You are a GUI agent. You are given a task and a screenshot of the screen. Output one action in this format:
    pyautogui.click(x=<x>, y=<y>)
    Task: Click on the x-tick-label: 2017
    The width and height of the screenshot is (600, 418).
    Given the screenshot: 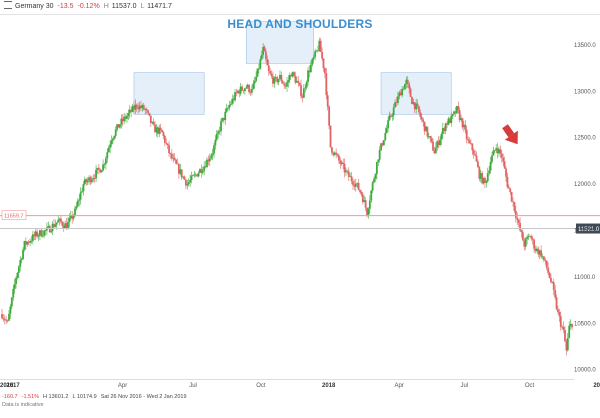 What is the action you would take?
    pyautogui.click(x=13, y=386)
    